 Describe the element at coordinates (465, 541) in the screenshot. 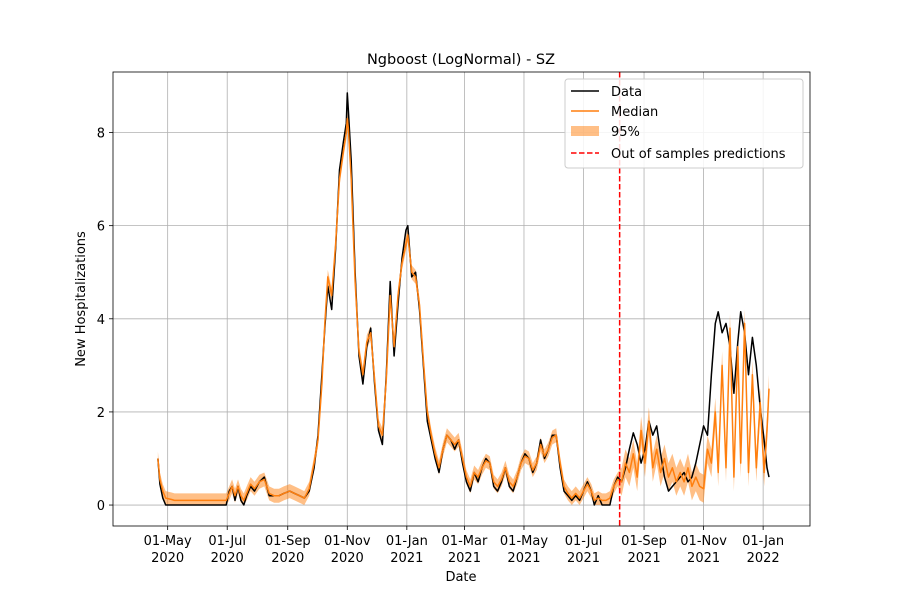

I see `x-tick-label: 01-Mar` at that location.